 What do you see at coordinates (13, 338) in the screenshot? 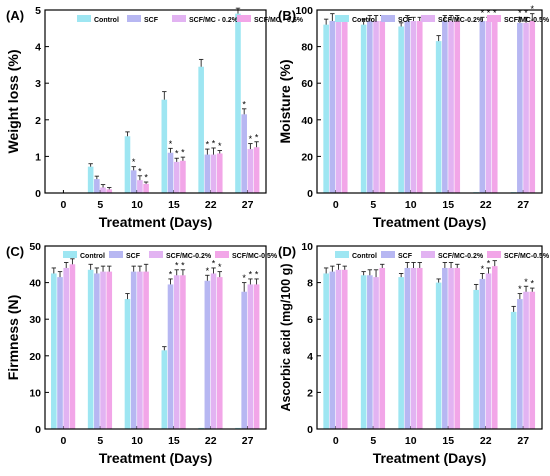
I see `y-axis-title: Firmness (N)` at bounding box center [13, 338].